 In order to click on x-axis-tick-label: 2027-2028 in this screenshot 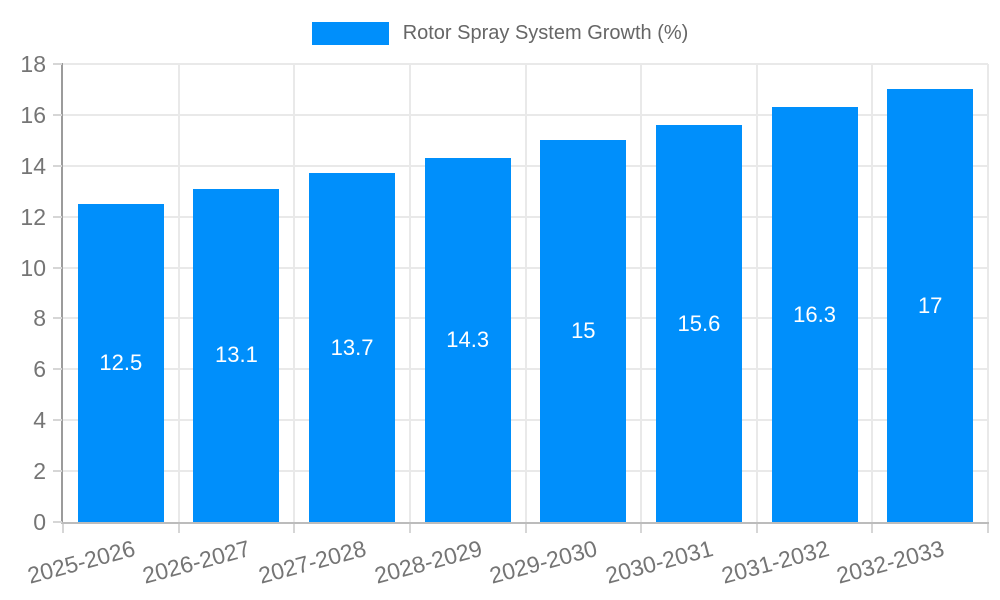, I will do `click(312, 562)`.